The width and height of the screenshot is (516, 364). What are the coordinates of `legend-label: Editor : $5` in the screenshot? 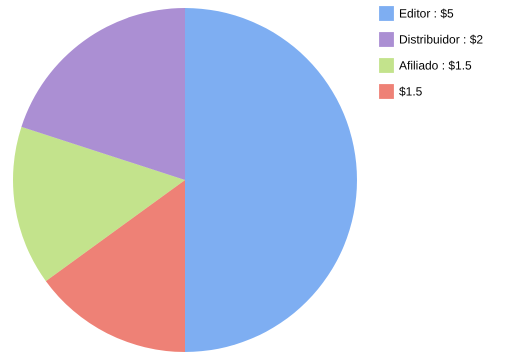 It's located at (426, 13).